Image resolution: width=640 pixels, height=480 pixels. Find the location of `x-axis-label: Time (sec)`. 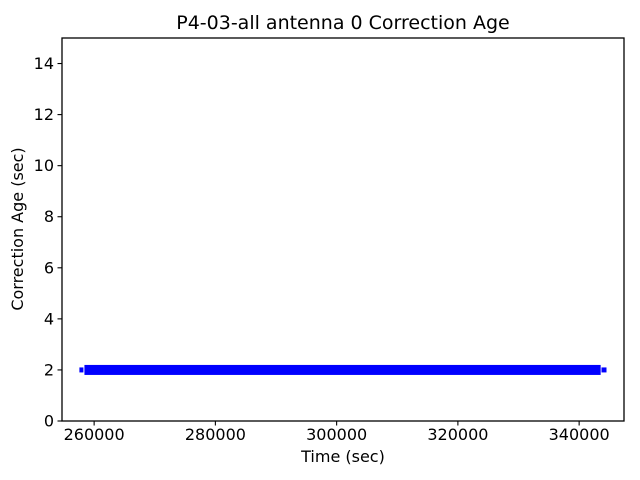

x-axis-label: Time (sec) is located at coordinates (342, 456).